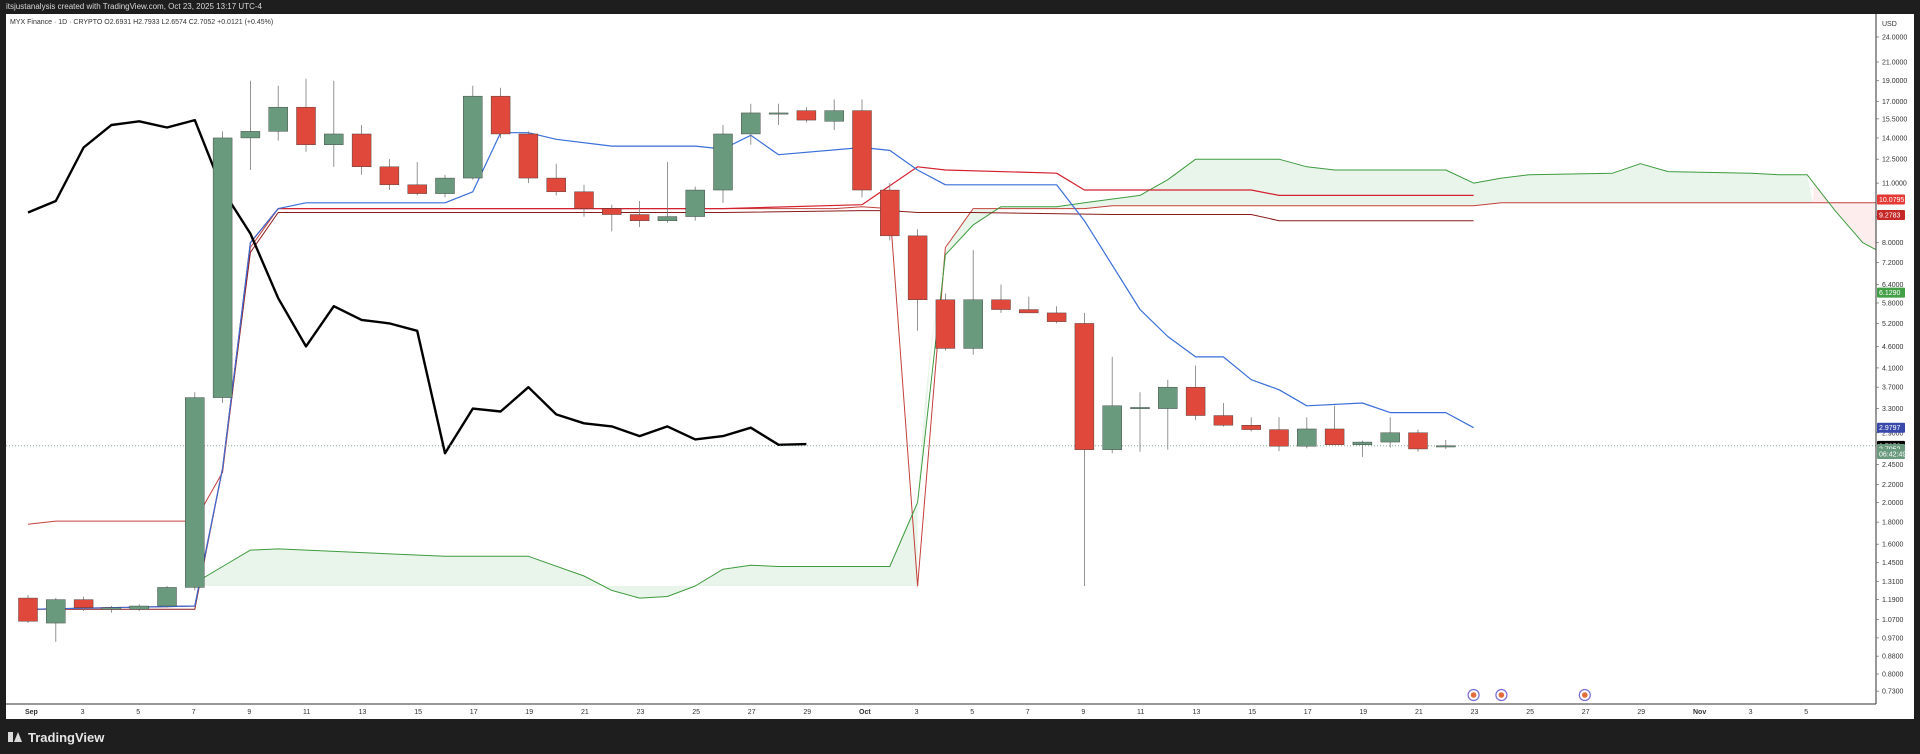 Image resolution: width=1920 pixels, height=754 pixels. Describe the element at coordinates (1893, 347) in the screenshot. I see `price-tick-label: 4.6000` at that location.